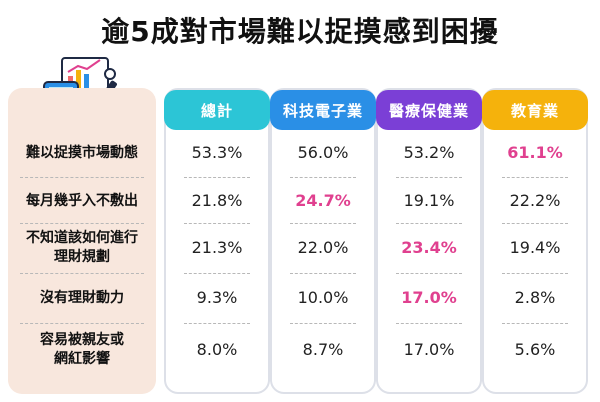  I want to click on row-label-line: 網紅影響, so click(82, 359).